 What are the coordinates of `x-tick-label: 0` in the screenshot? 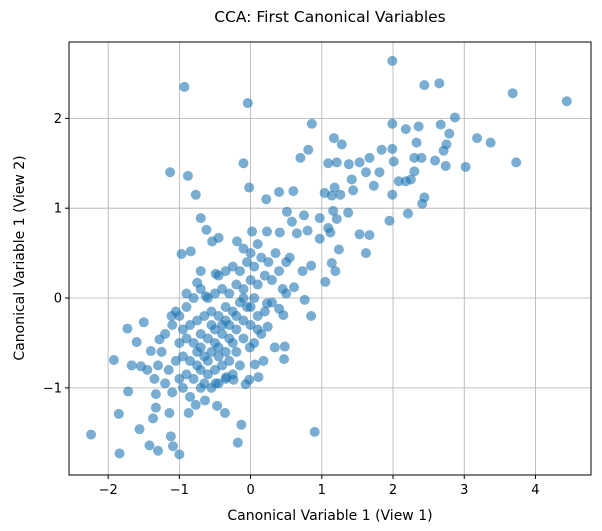 It's located at (250, 490).